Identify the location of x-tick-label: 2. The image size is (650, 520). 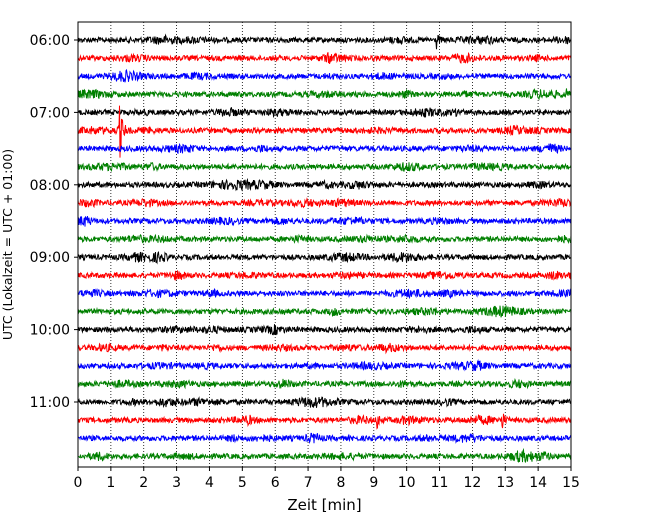
(143, 483).